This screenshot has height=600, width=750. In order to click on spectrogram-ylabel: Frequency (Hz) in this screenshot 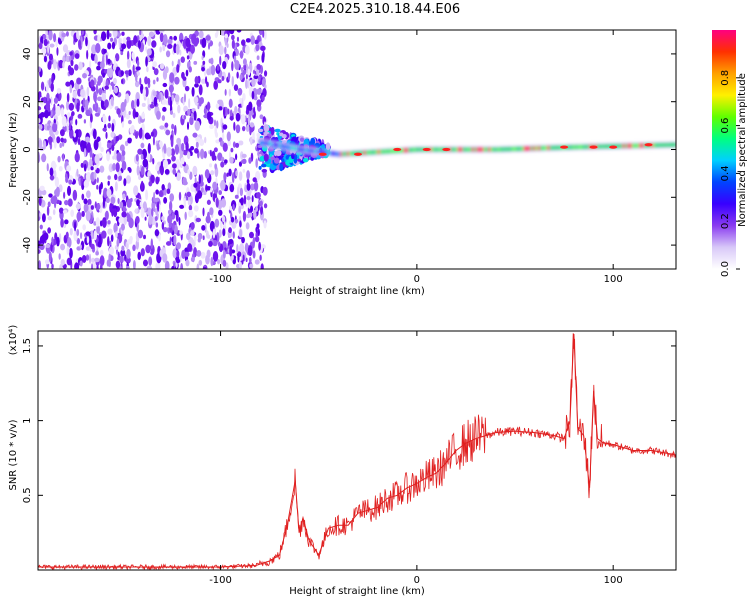, I will do `click(13, 150)`.